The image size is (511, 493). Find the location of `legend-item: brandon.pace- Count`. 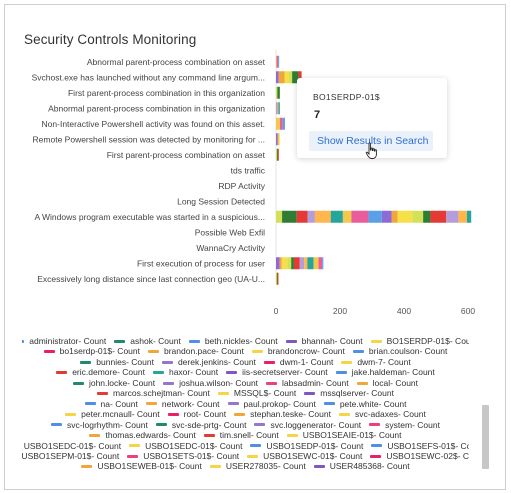

legend-item: brandon.pace- Count is located at coordinates (196, 351).